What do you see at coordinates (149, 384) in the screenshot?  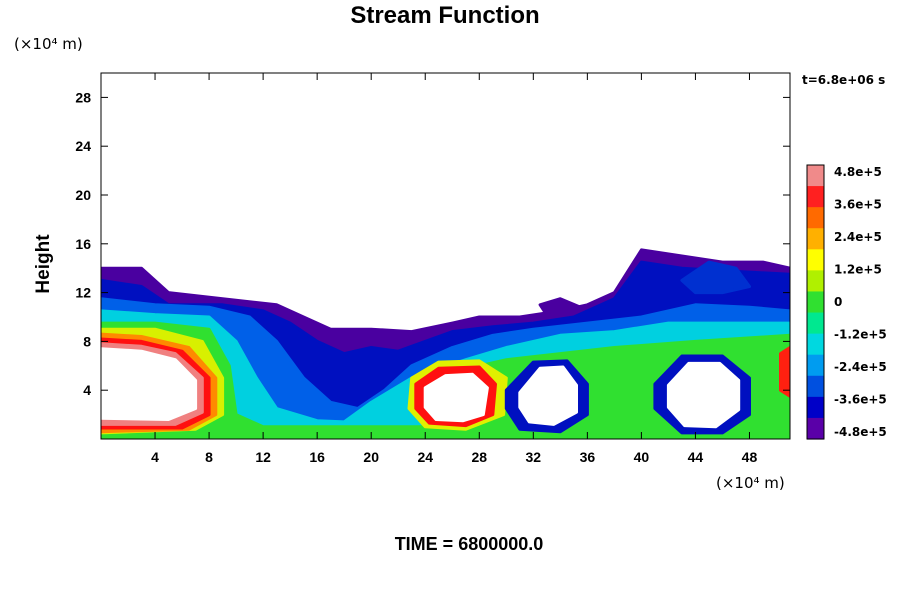 I see `field-region-white-hole-left` at bounding box center [149, 384].